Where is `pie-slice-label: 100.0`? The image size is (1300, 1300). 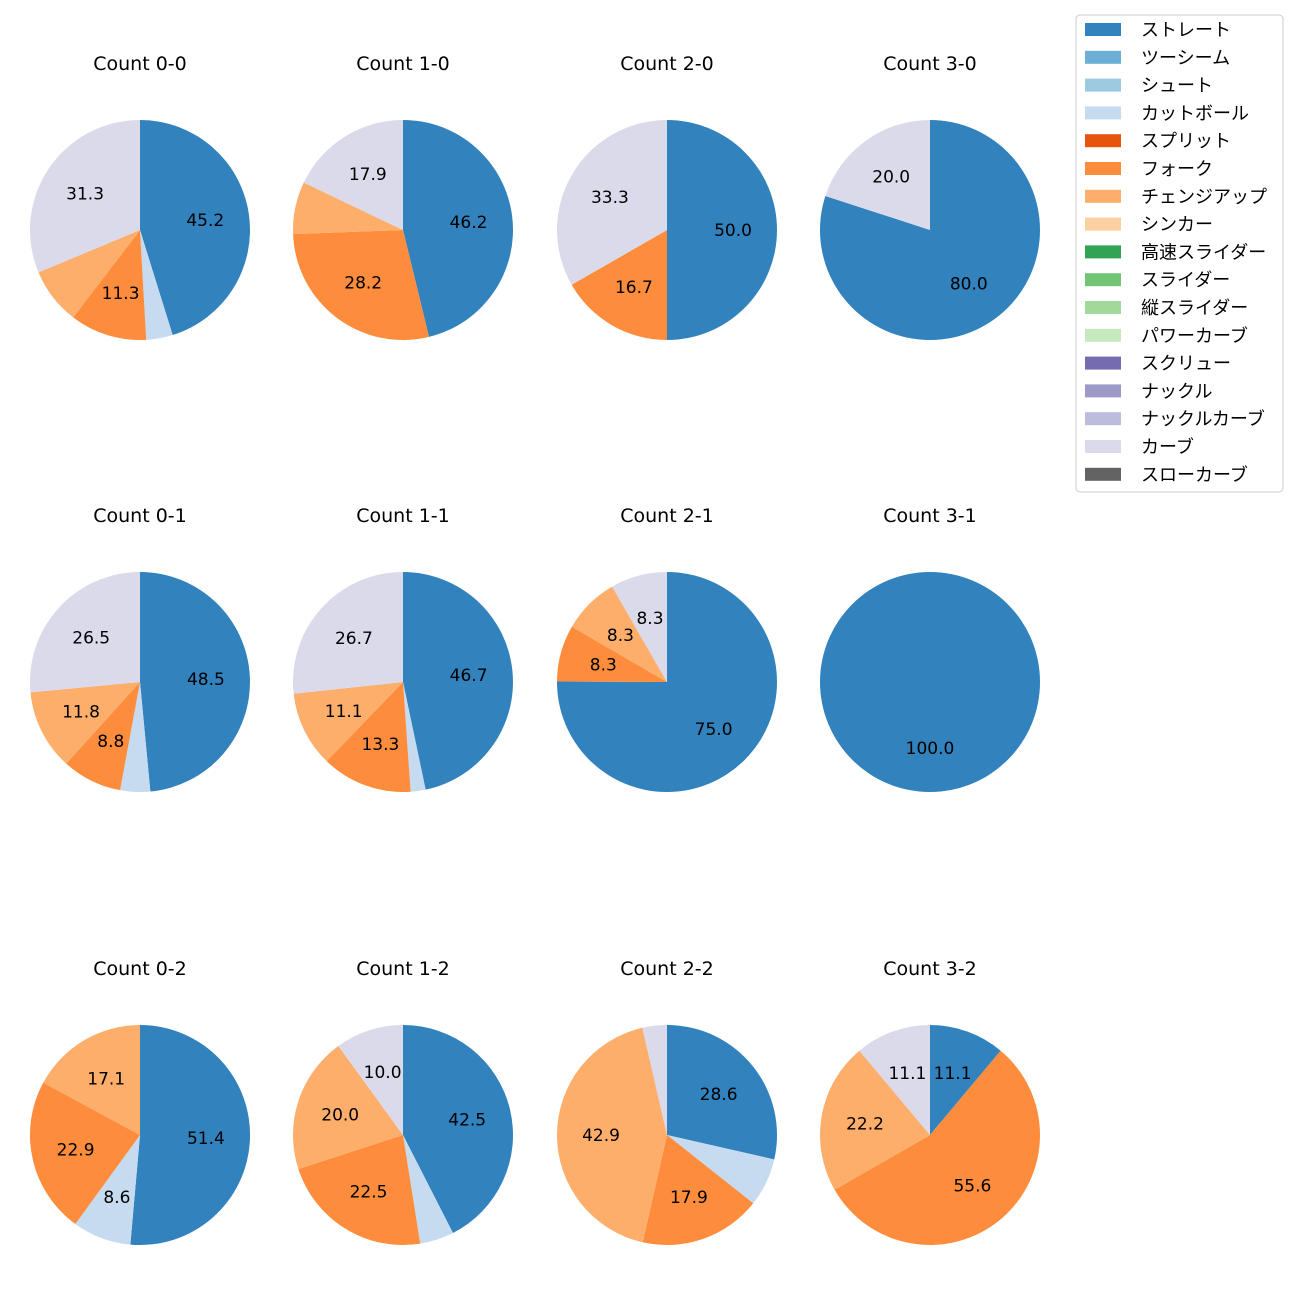 pie-slice-label: 100.0 is located at coordinates (930, 749).